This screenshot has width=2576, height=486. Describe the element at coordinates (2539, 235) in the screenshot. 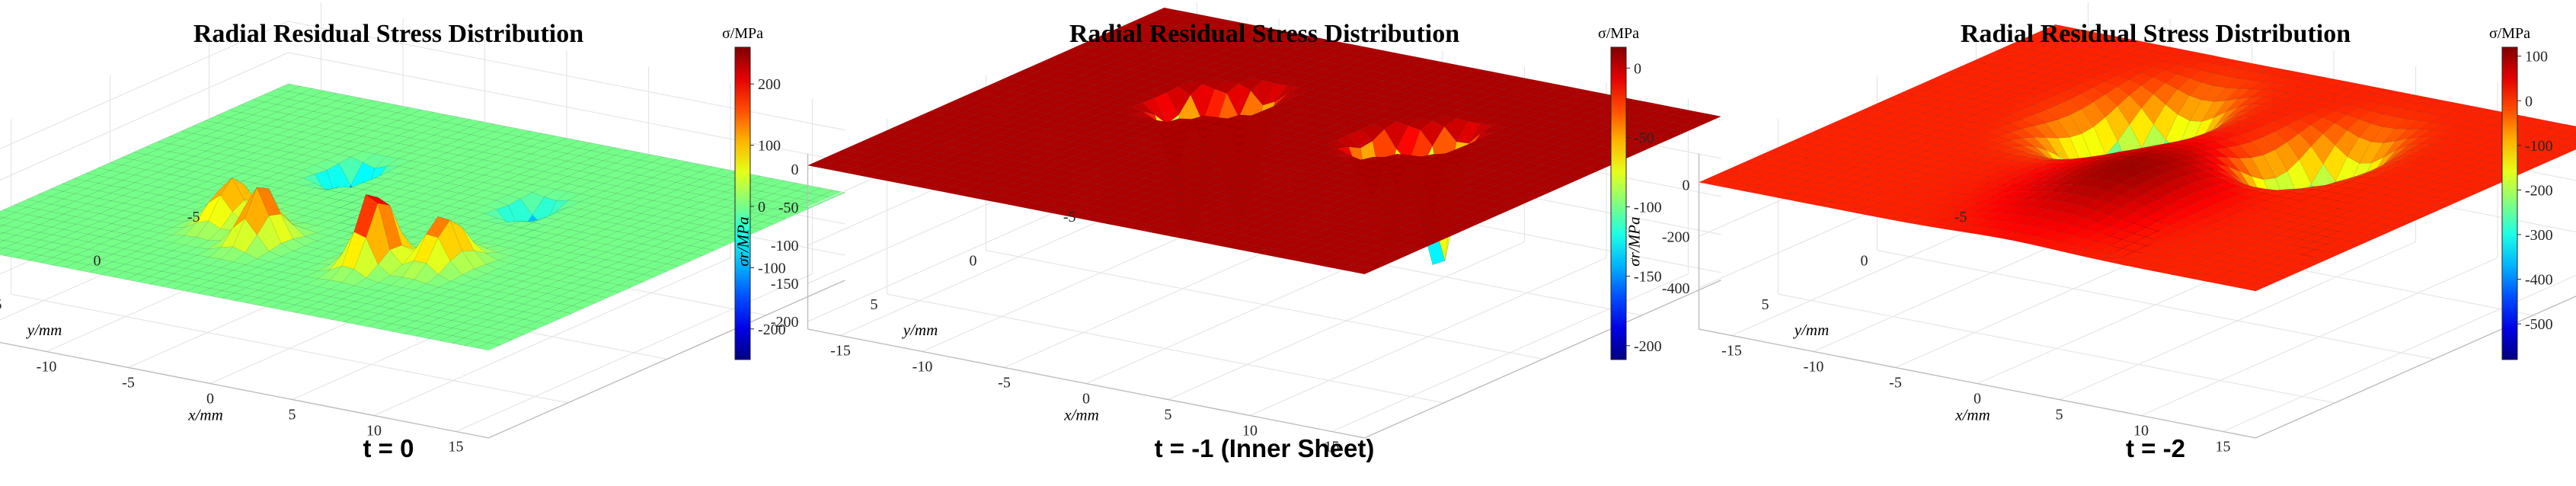

I see `colorbar-tick-label: -300` at that location.